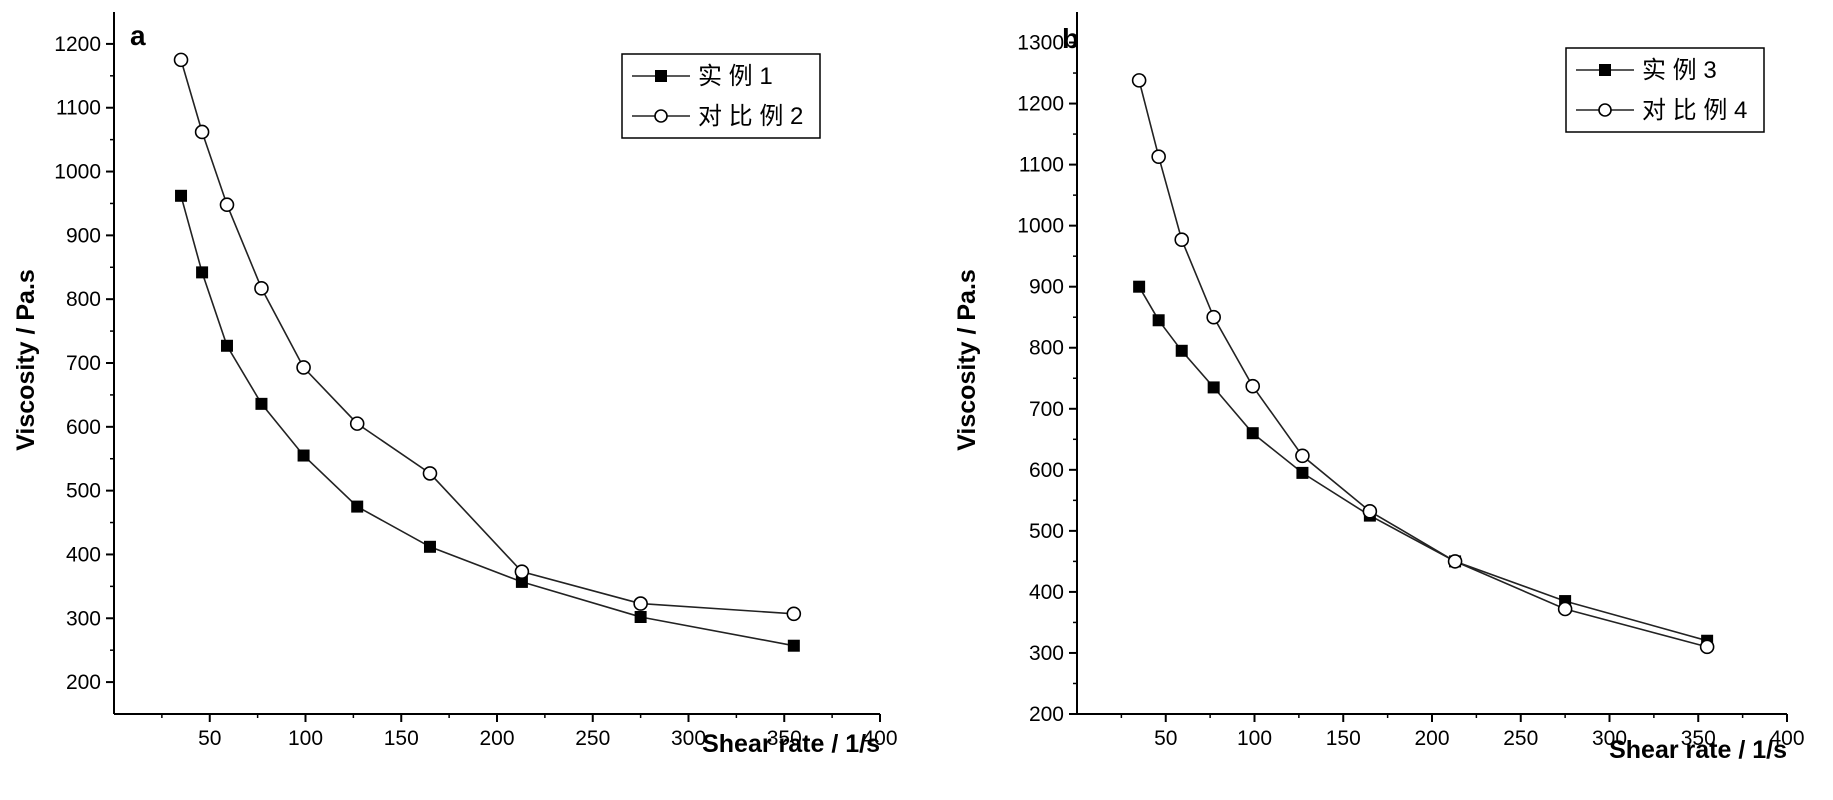 The image size is (1833, 800). I want to click on b-x-tick-label: 150, so click(1343, 738).